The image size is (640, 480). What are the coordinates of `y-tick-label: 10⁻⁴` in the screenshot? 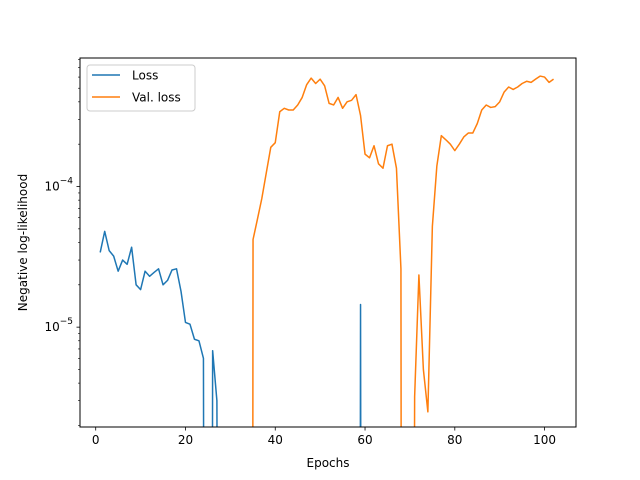 It's located at (58, 185).